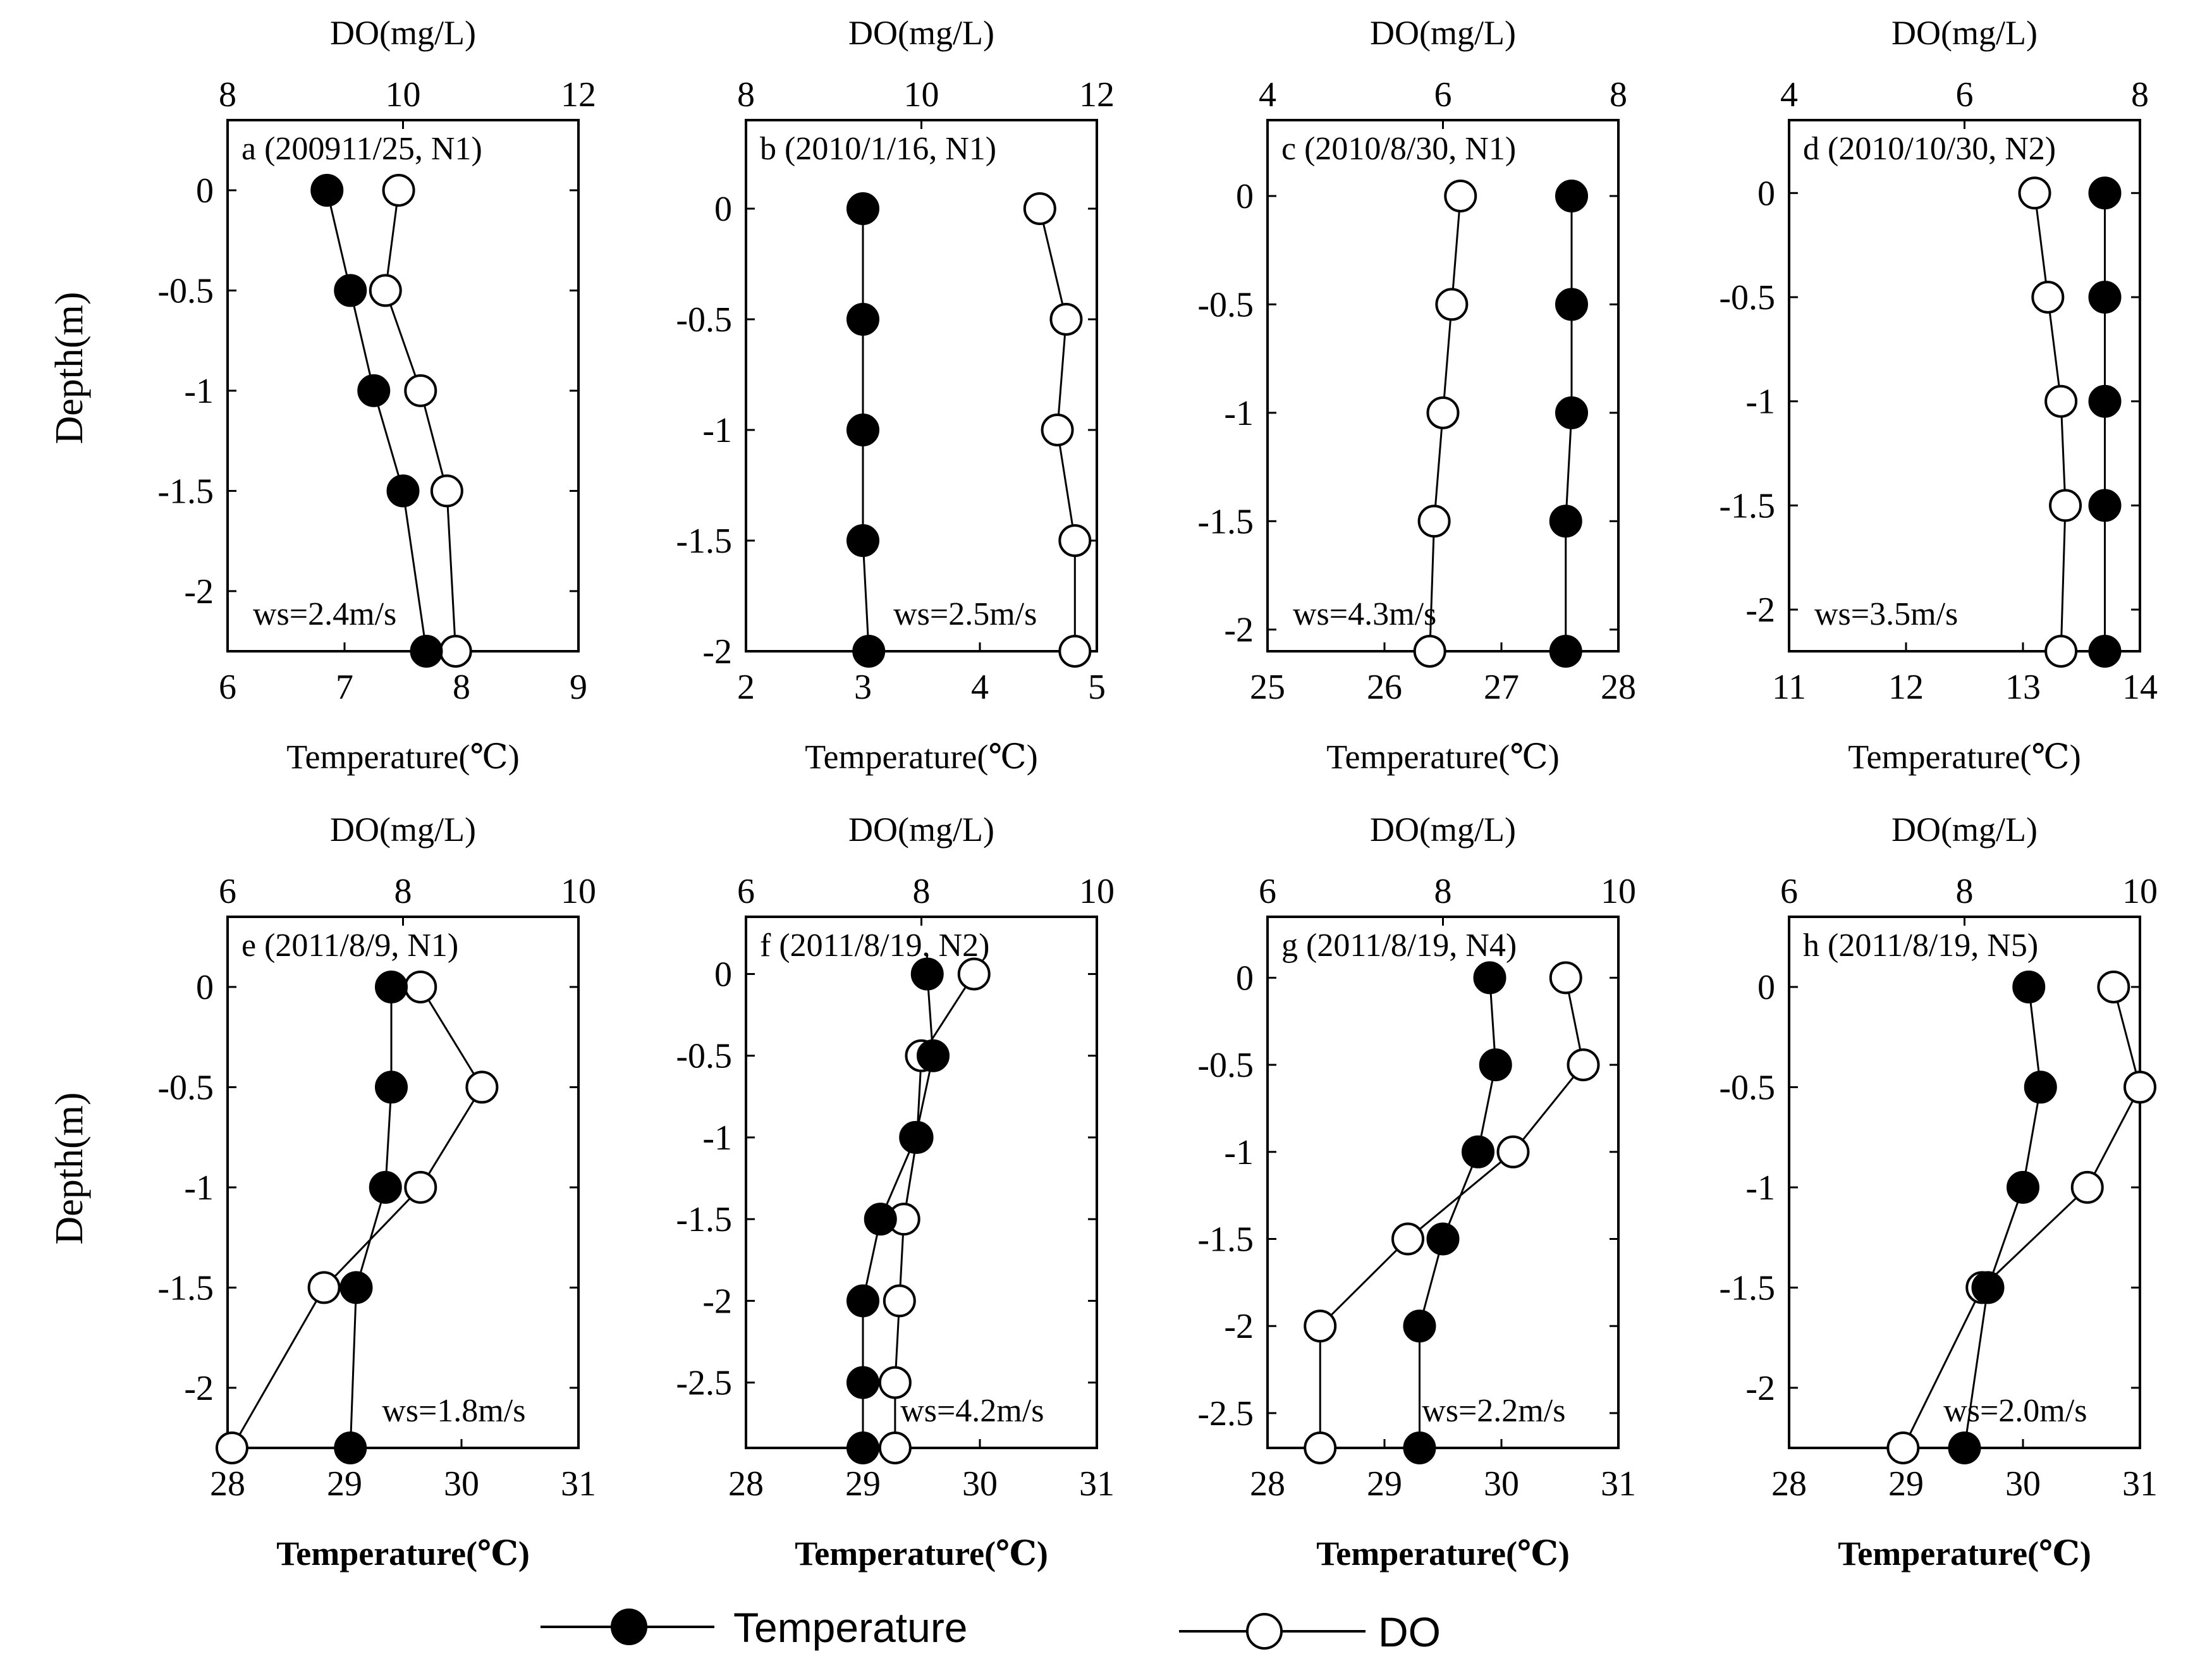 Image resolution: width=2212 pixels, height=1661 pixels. I want to click on x-tick-label: 25, so click(1267, 687).